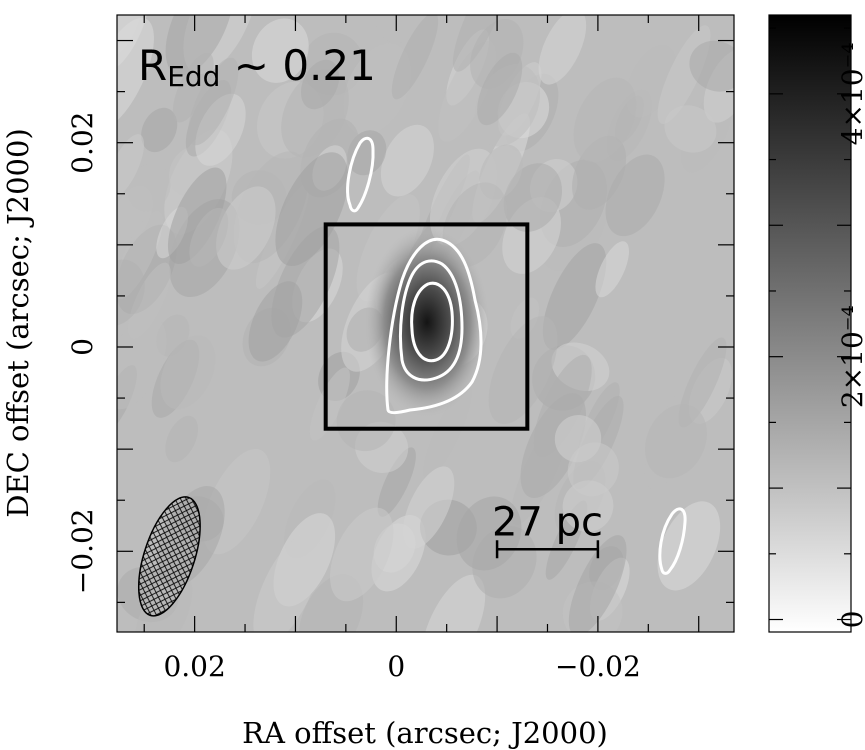 The width and height of the screenshot is (865, 750). What do you see at coordinates (18, 323) in the screenshot?
I see `y-axis-title: DEC offset (arcsec; J2000)` at bounding box center [18, 323].